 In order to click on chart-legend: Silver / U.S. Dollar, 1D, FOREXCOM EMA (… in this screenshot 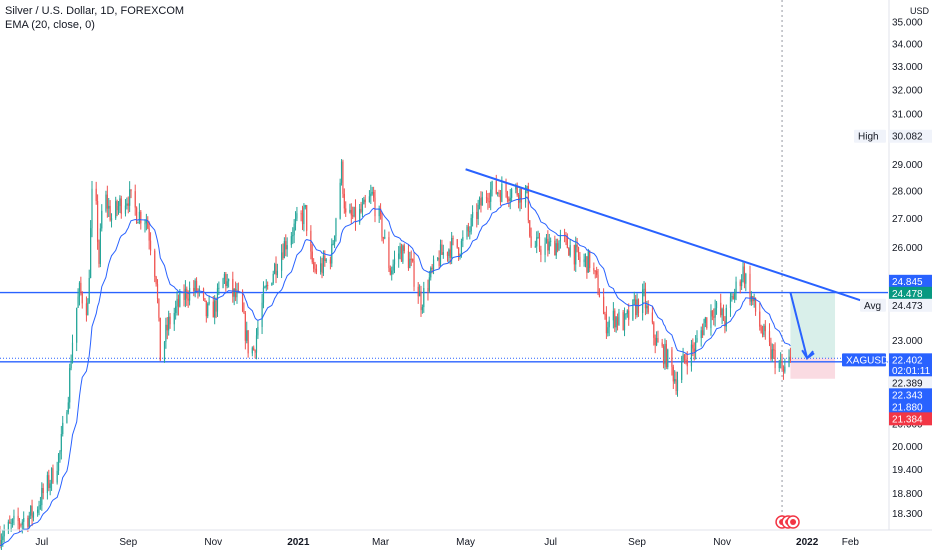, I will do `click(94, 18)`.